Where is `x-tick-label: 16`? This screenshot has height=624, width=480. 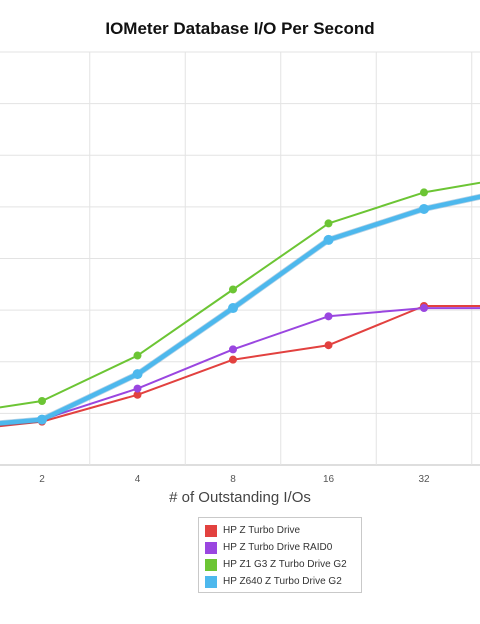 x-tick-label: 16 is located at coordinates (329, 479).